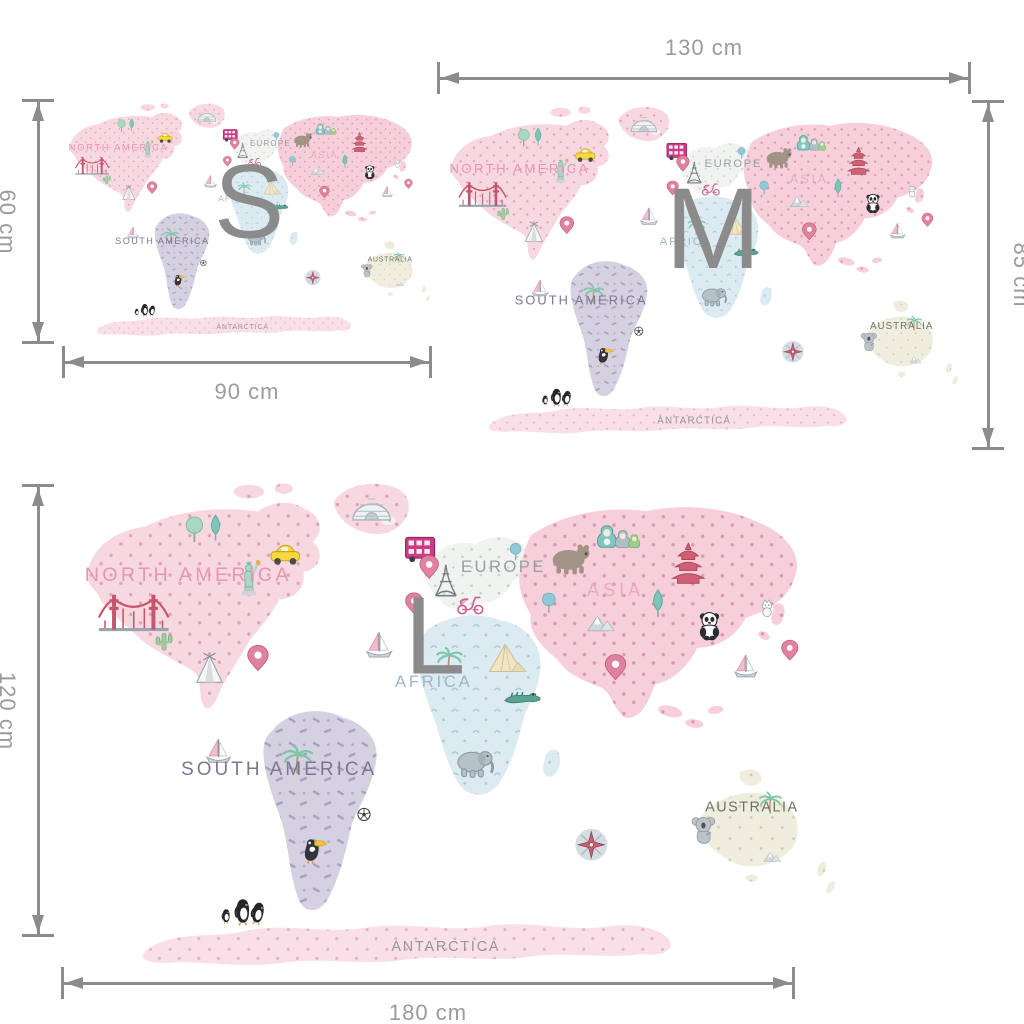  I want to click on dimension-width-l: 180 cm, so click(428, 995).